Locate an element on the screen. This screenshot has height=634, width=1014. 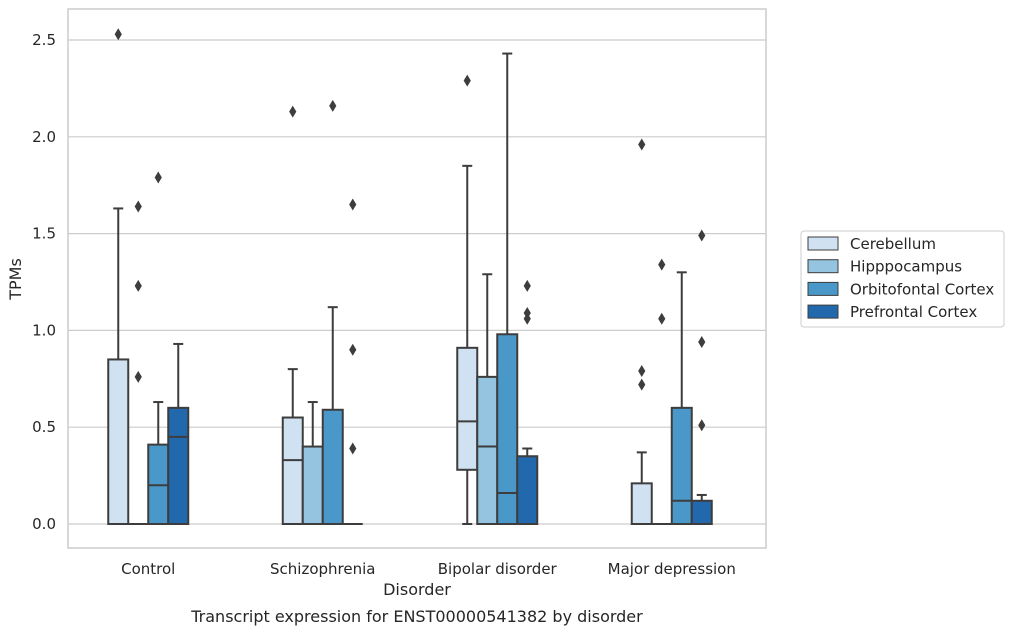
legend-label: Hipppocampus is located at coordinates (906, 267).